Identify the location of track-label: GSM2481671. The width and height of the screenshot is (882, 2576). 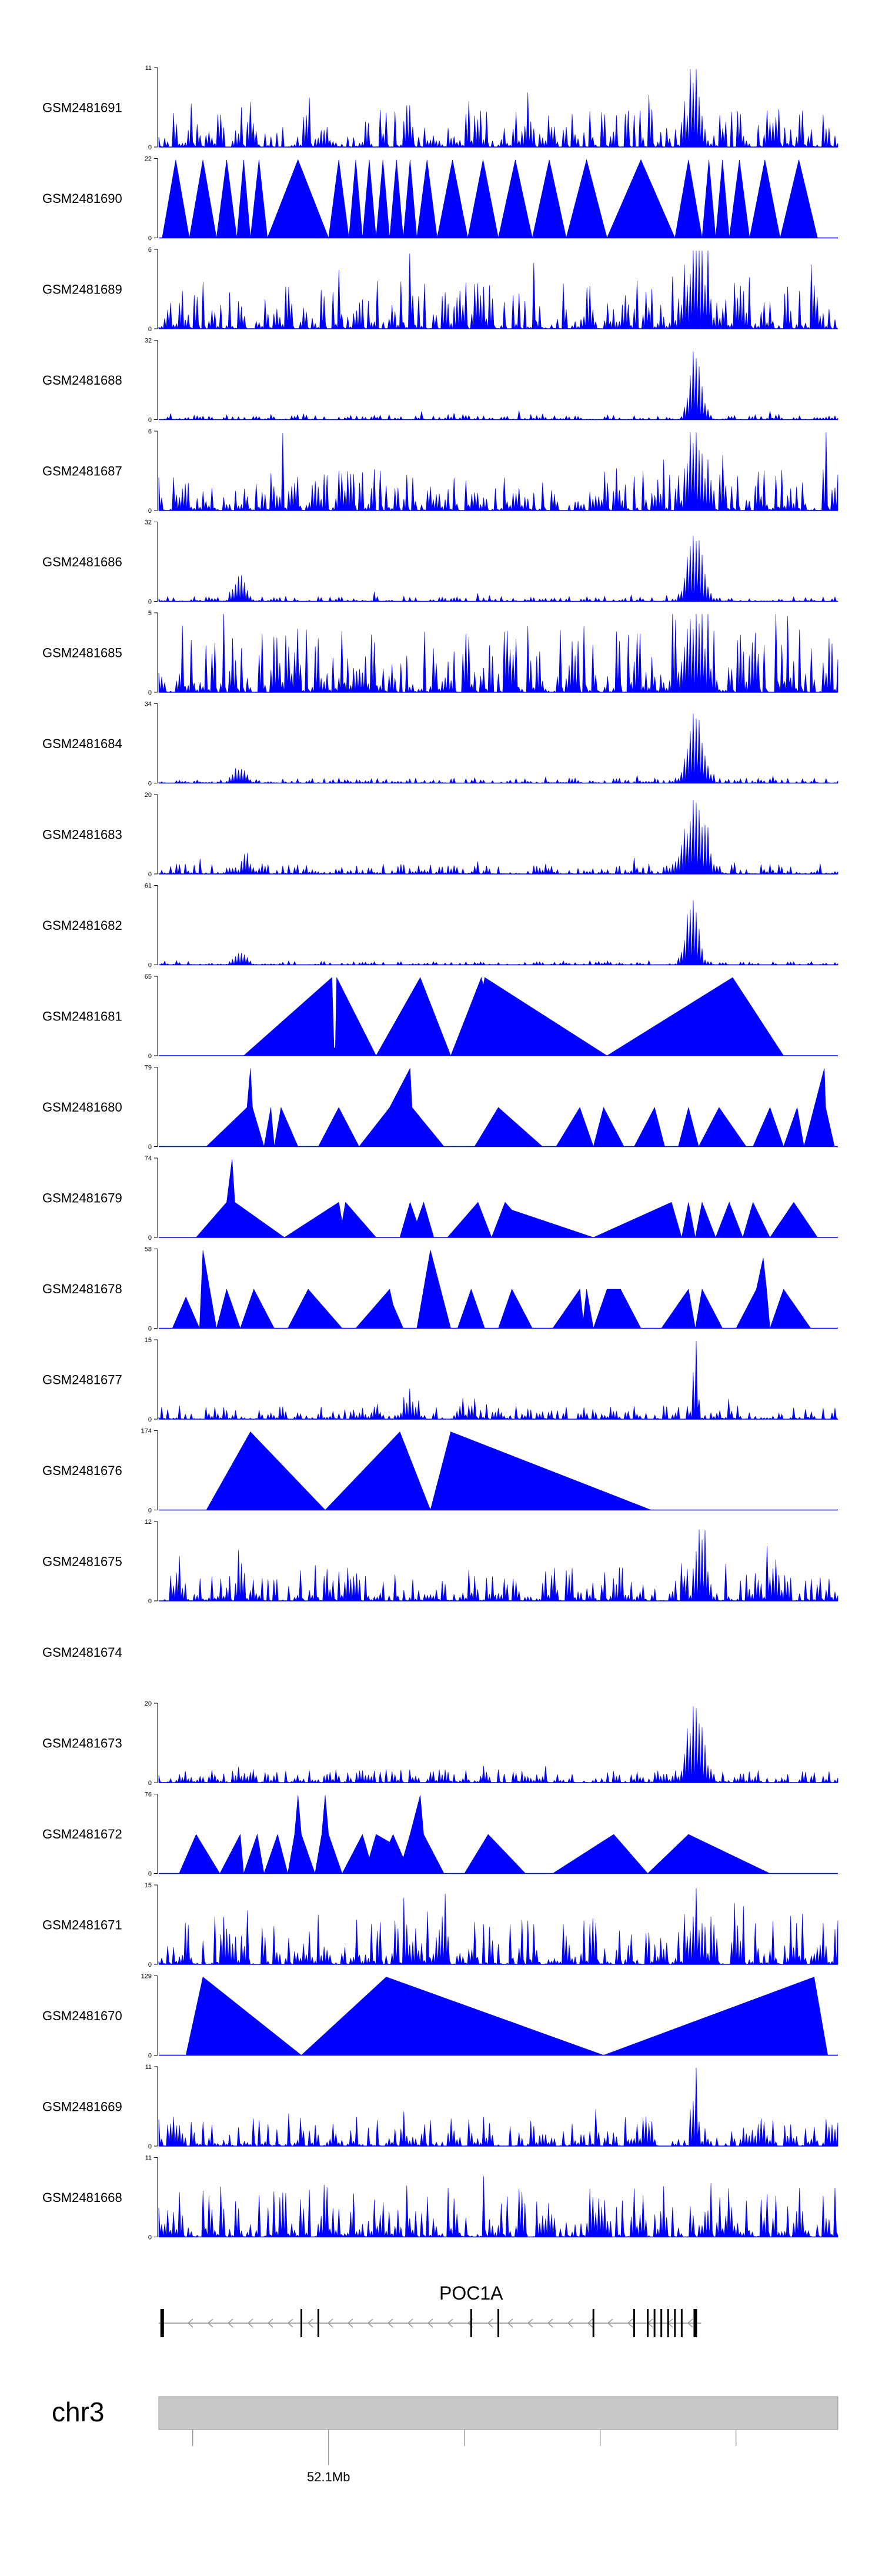
(82, 1925).